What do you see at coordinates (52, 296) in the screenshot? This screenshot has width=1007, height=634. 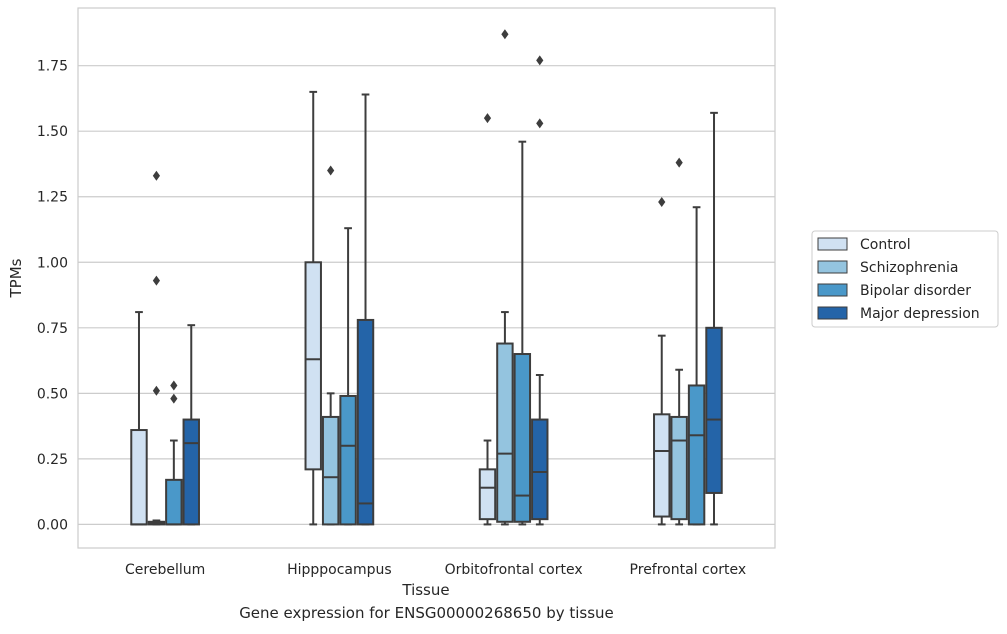 I see `y-tick-labels: 0.00 0.25 0.50 0.75 1.00 1.25 1.50 1.75` at bounding box center [52, 296].